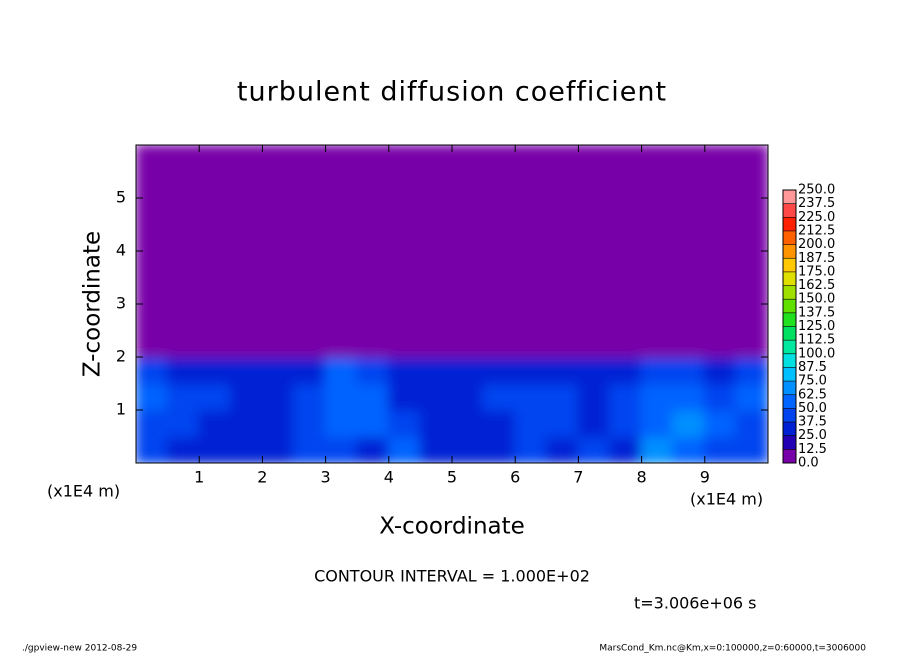  What do you see at coordinates (452, 477) in the screenshot?
I see `x-tick-label: 5` at bounding box center [452, 477].